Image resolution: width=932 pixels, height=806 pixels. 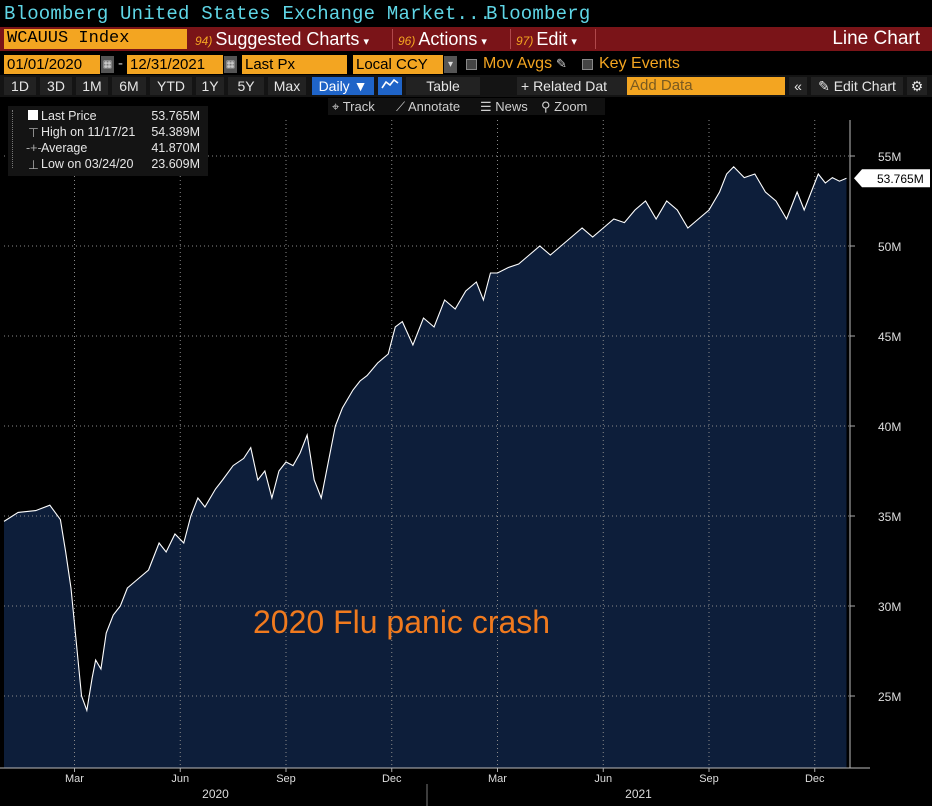 I want to click on legend-high-label: High on 11/17/21, so click(x=88, y=132).